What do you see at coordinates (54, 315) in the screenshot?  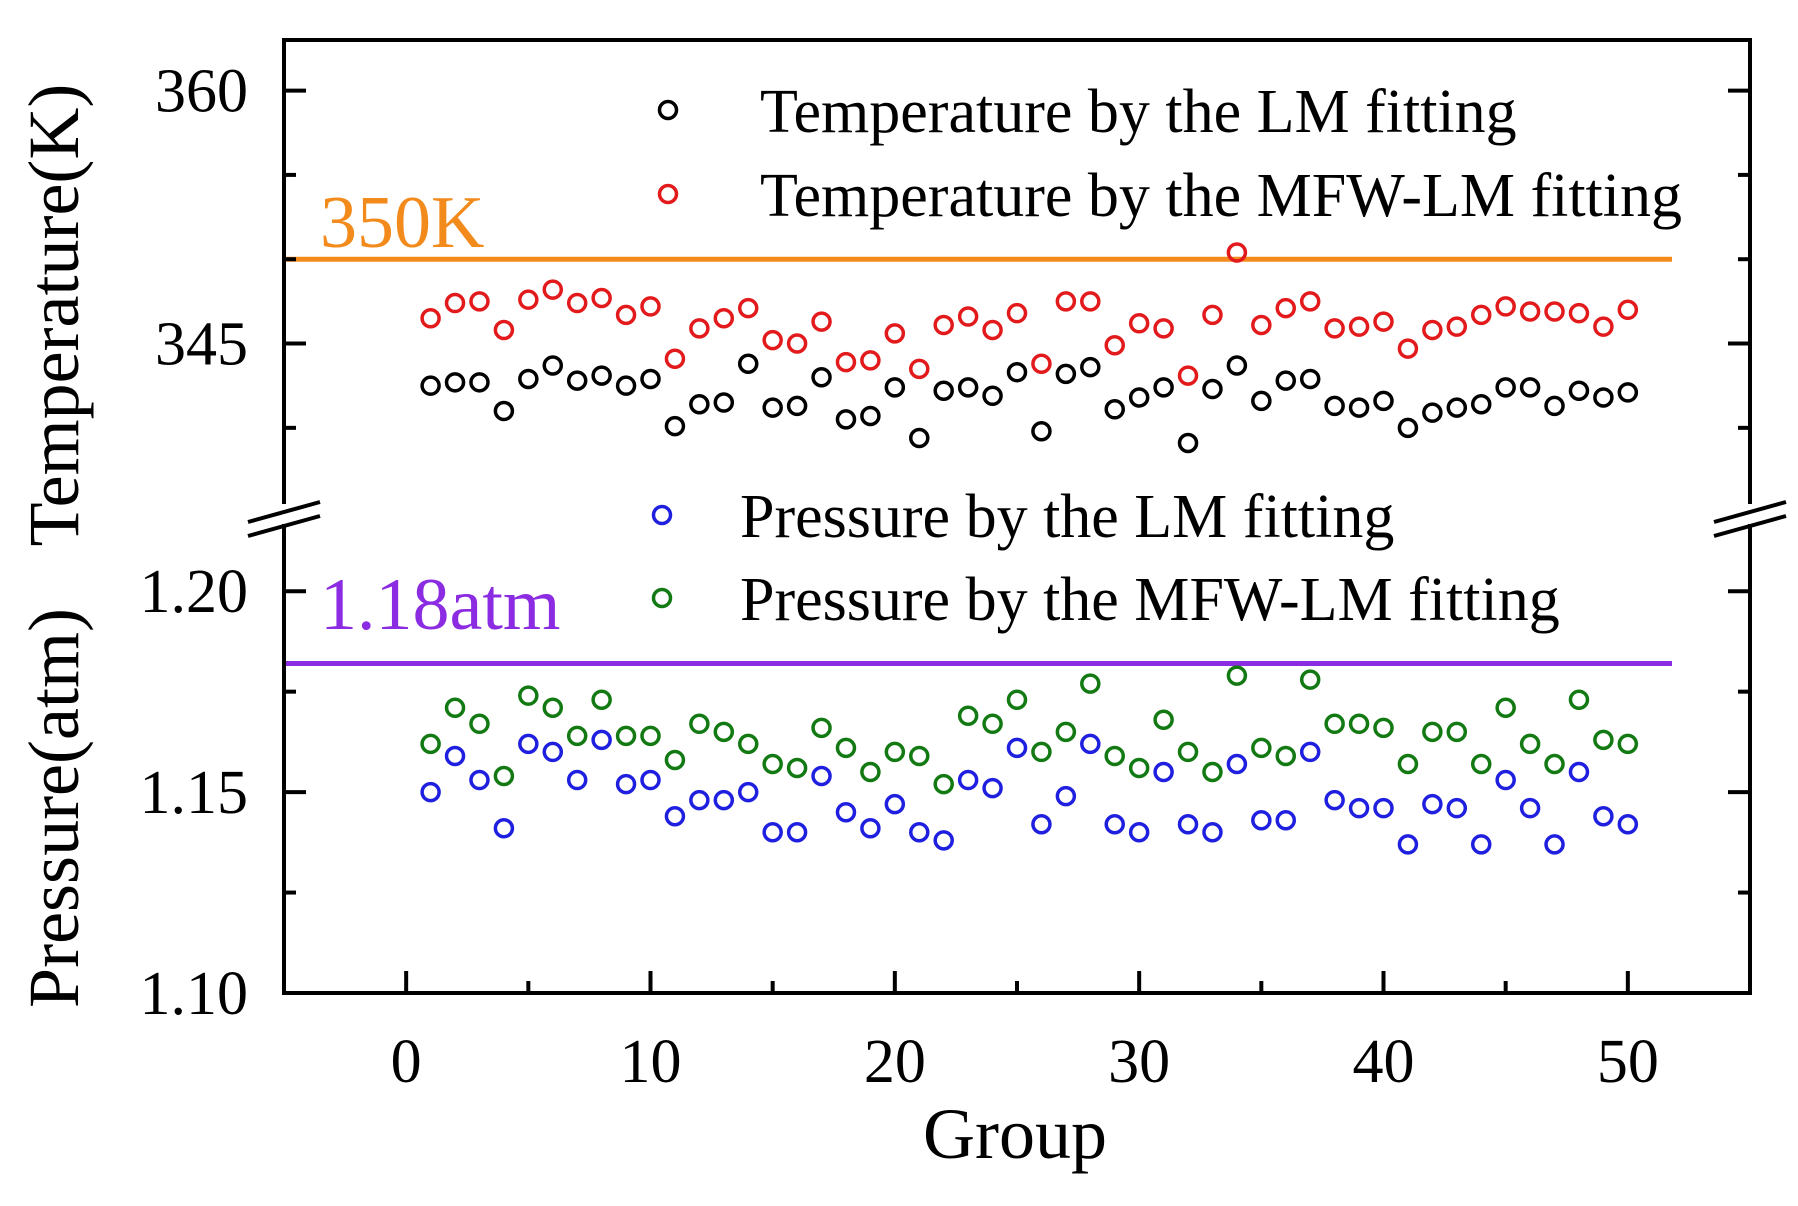 I see `y-axis-label-temperature: Temperature(K)` at bounding box center [54, 315].